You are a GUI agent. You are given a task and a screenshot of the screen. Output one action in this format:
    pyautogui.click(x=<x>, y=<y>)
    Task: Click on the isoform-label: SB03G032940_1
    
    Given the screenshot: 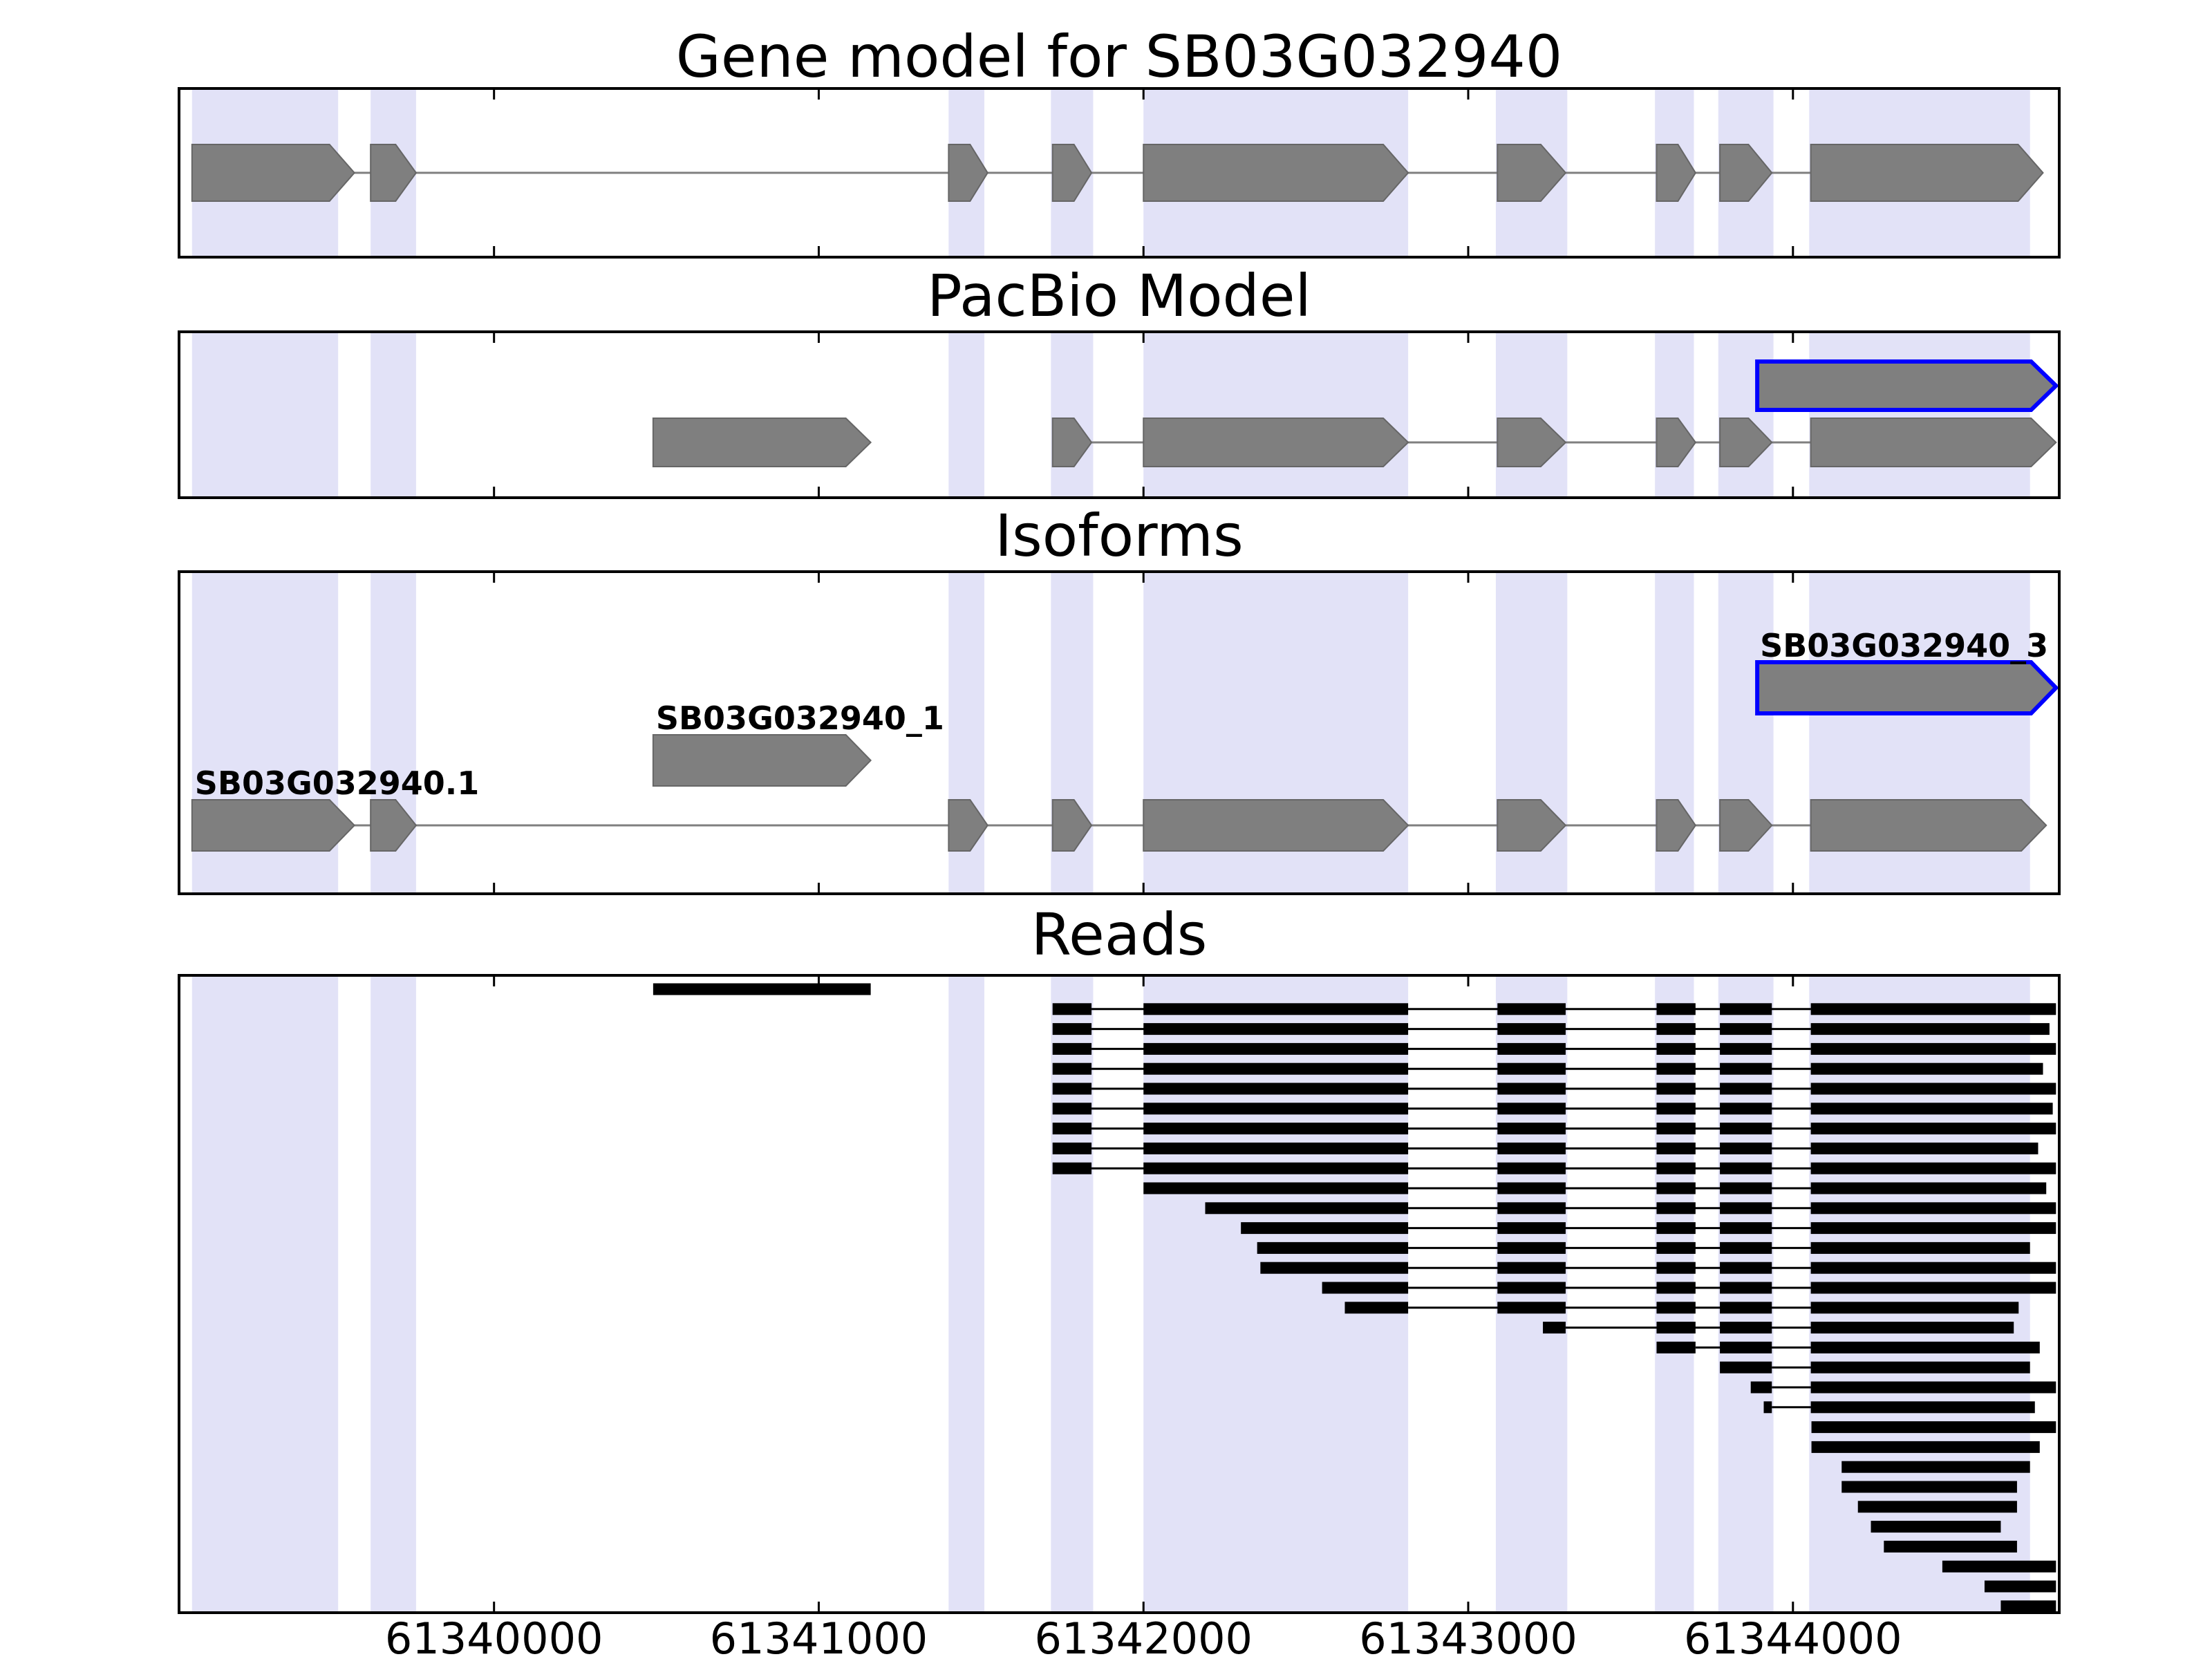 What is the action you would take?
    pyautogui.click(x=800, y=718)
    